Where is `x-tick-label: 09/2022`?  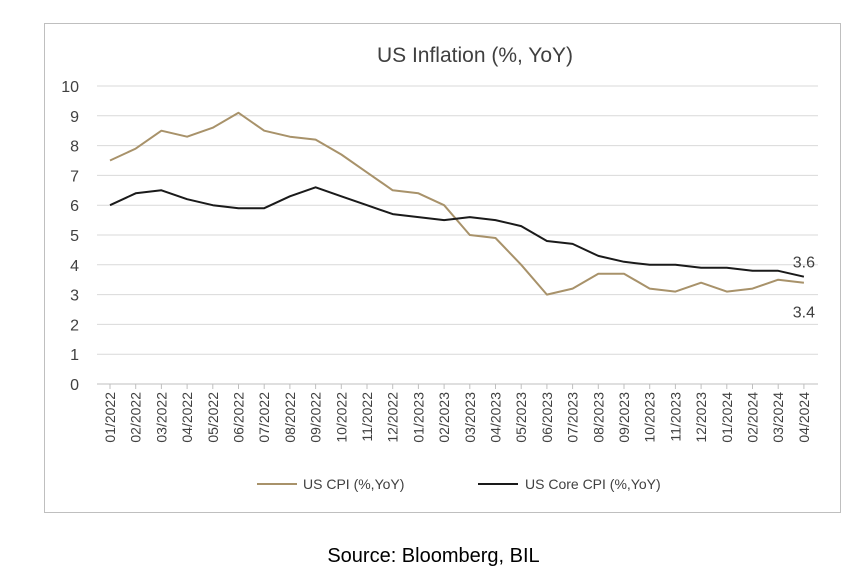 x-tick-label: 09/2022 is located at coordinates (316, 417).